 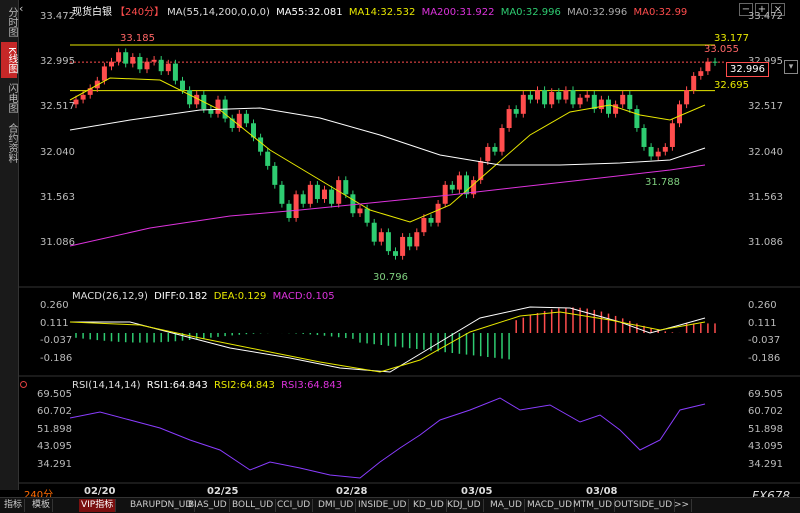 What do you see at coordinates (110, 296) in the screenshot?
I see `macd-title: MACD(26,12,9)` at bounding box center [110, 296].